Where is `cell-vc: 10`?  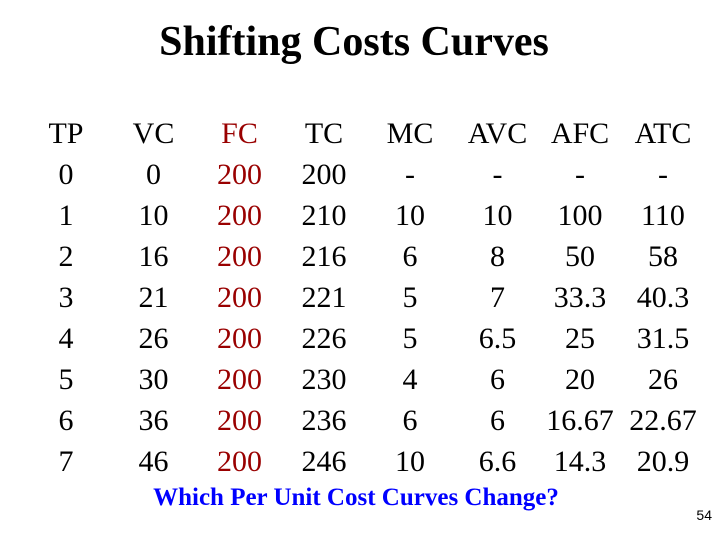
cell-vc: 10 is located at coordinates (153, 215).